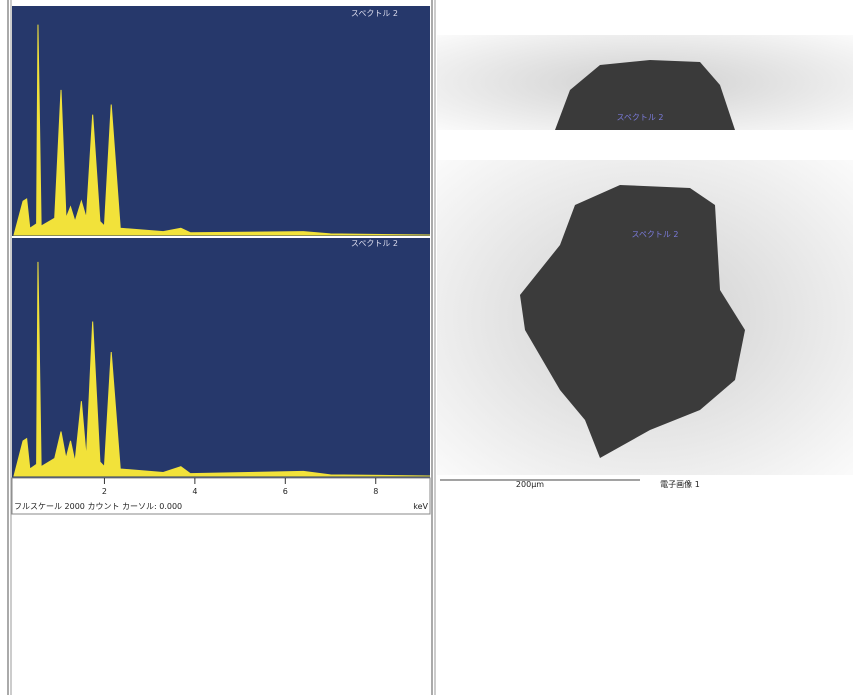 The height and width of the screenshot is (699, 853). I want to click on x-tick-label: 8, so click(375, 491).